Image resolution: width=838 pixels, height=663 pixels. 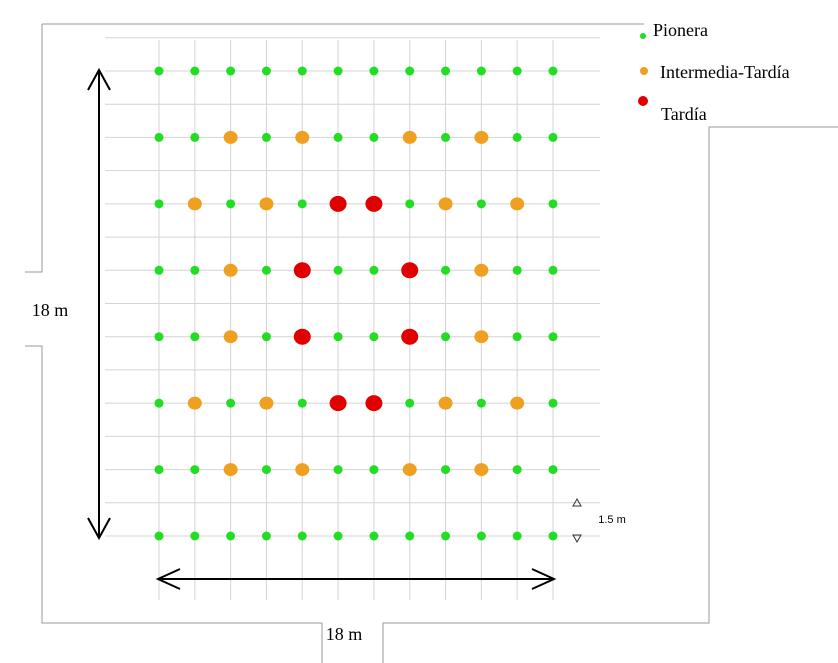 What do you see at coordinates (577, 539) in the screenshot?
I see `spacing-down-triangle-icon` at bounding box center [577, 539].